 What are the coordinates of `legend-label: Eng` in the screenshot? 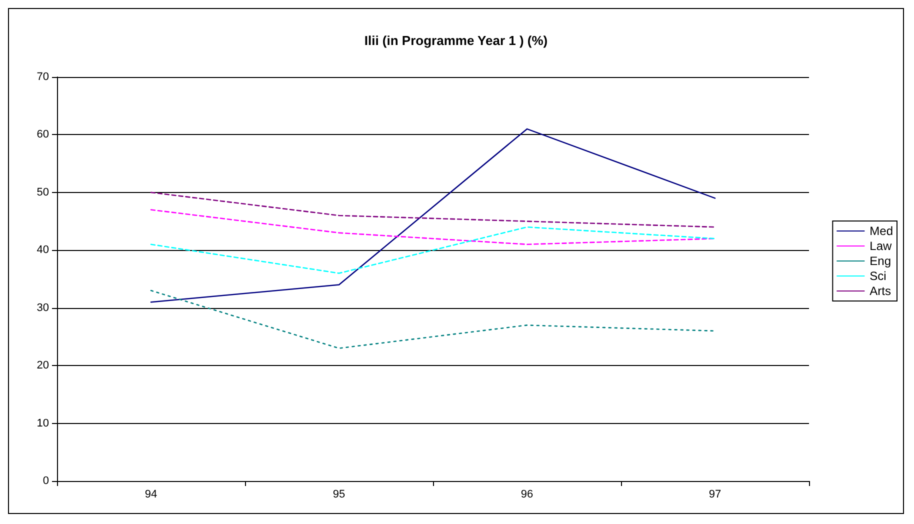 It's located at (881, 261).